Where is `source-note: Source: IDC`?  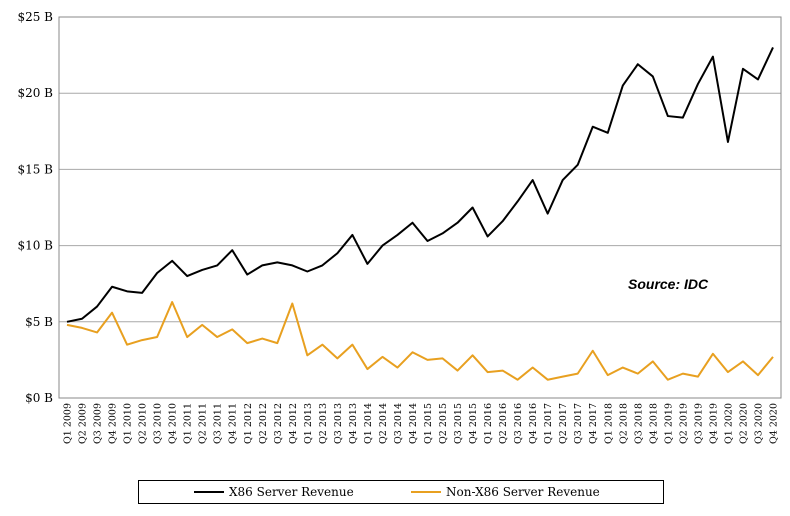
source-note: Source: IDC is located at coordinates (668, 284).